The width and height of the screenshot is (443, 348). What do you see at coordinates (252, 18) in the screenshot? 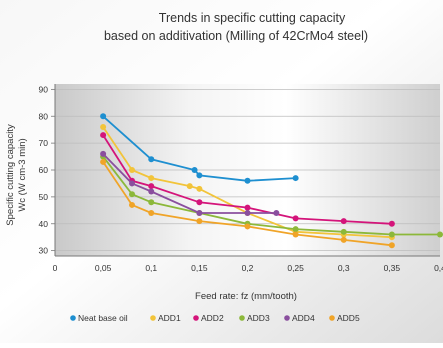
I see `chart-title: Trends in specific cutting capacity` at bounding box center [252, 18].